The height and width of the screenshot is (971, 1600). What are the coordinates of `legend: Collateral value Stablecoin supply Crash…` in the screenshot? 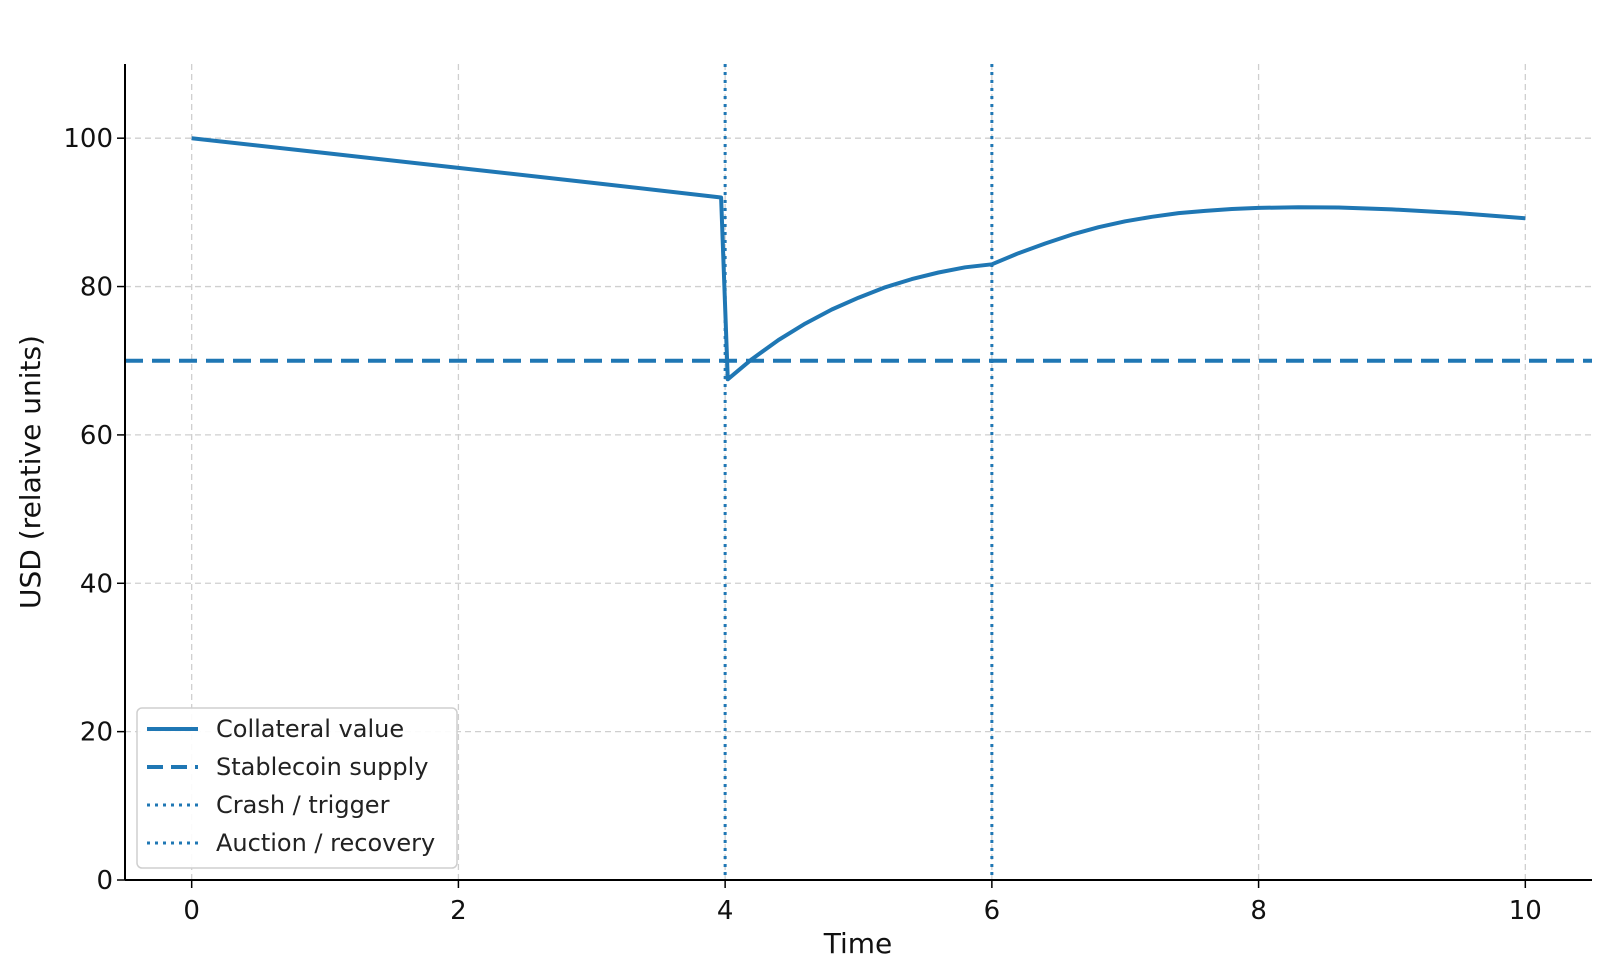 It's located at (297, 788).